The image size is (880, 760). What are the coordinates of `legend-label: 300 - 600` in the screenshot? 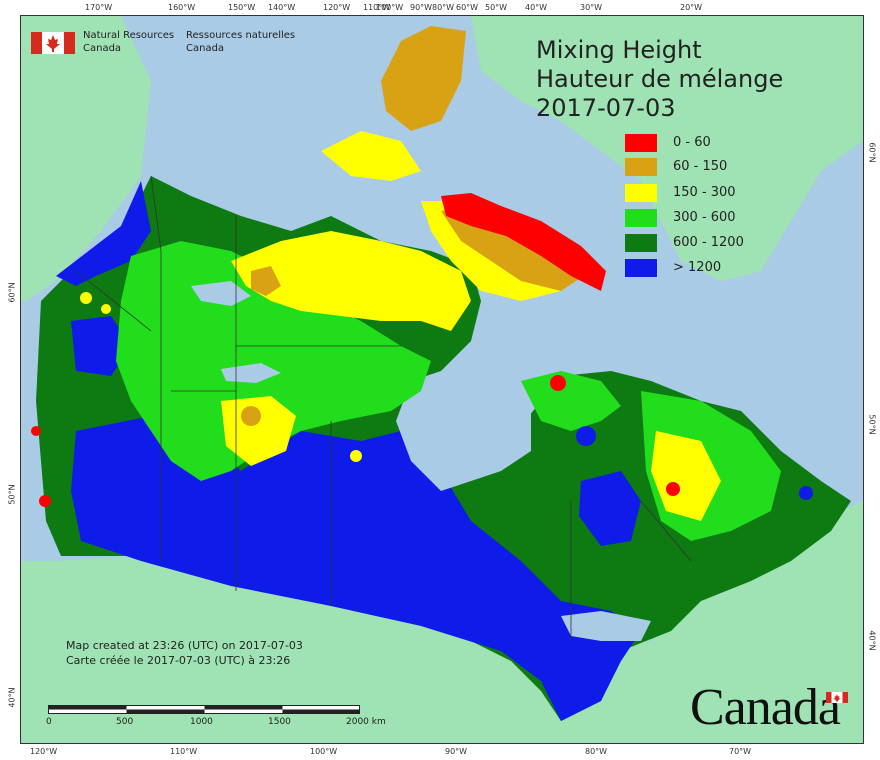 It's located at (704, 217).